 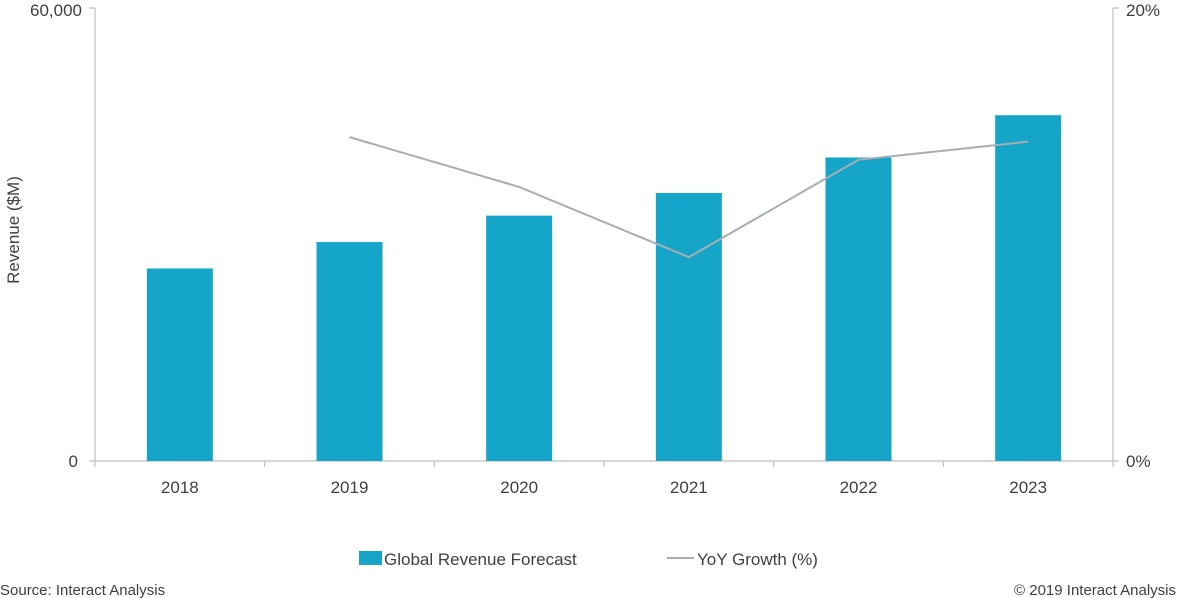 What do you see at coordinates (370, 558) in the screenshot?
I see `legend-swatch-bar` at bounding box center [370, 558].